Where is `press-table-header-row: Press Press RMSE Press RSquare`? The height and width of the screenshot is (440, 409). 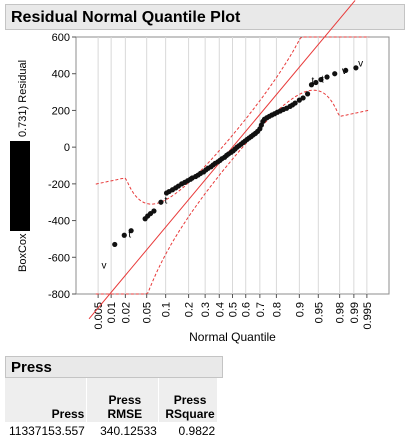 press-table-header-row: Press Press RMSE Press RSquare is located at coordinates (111, 400).